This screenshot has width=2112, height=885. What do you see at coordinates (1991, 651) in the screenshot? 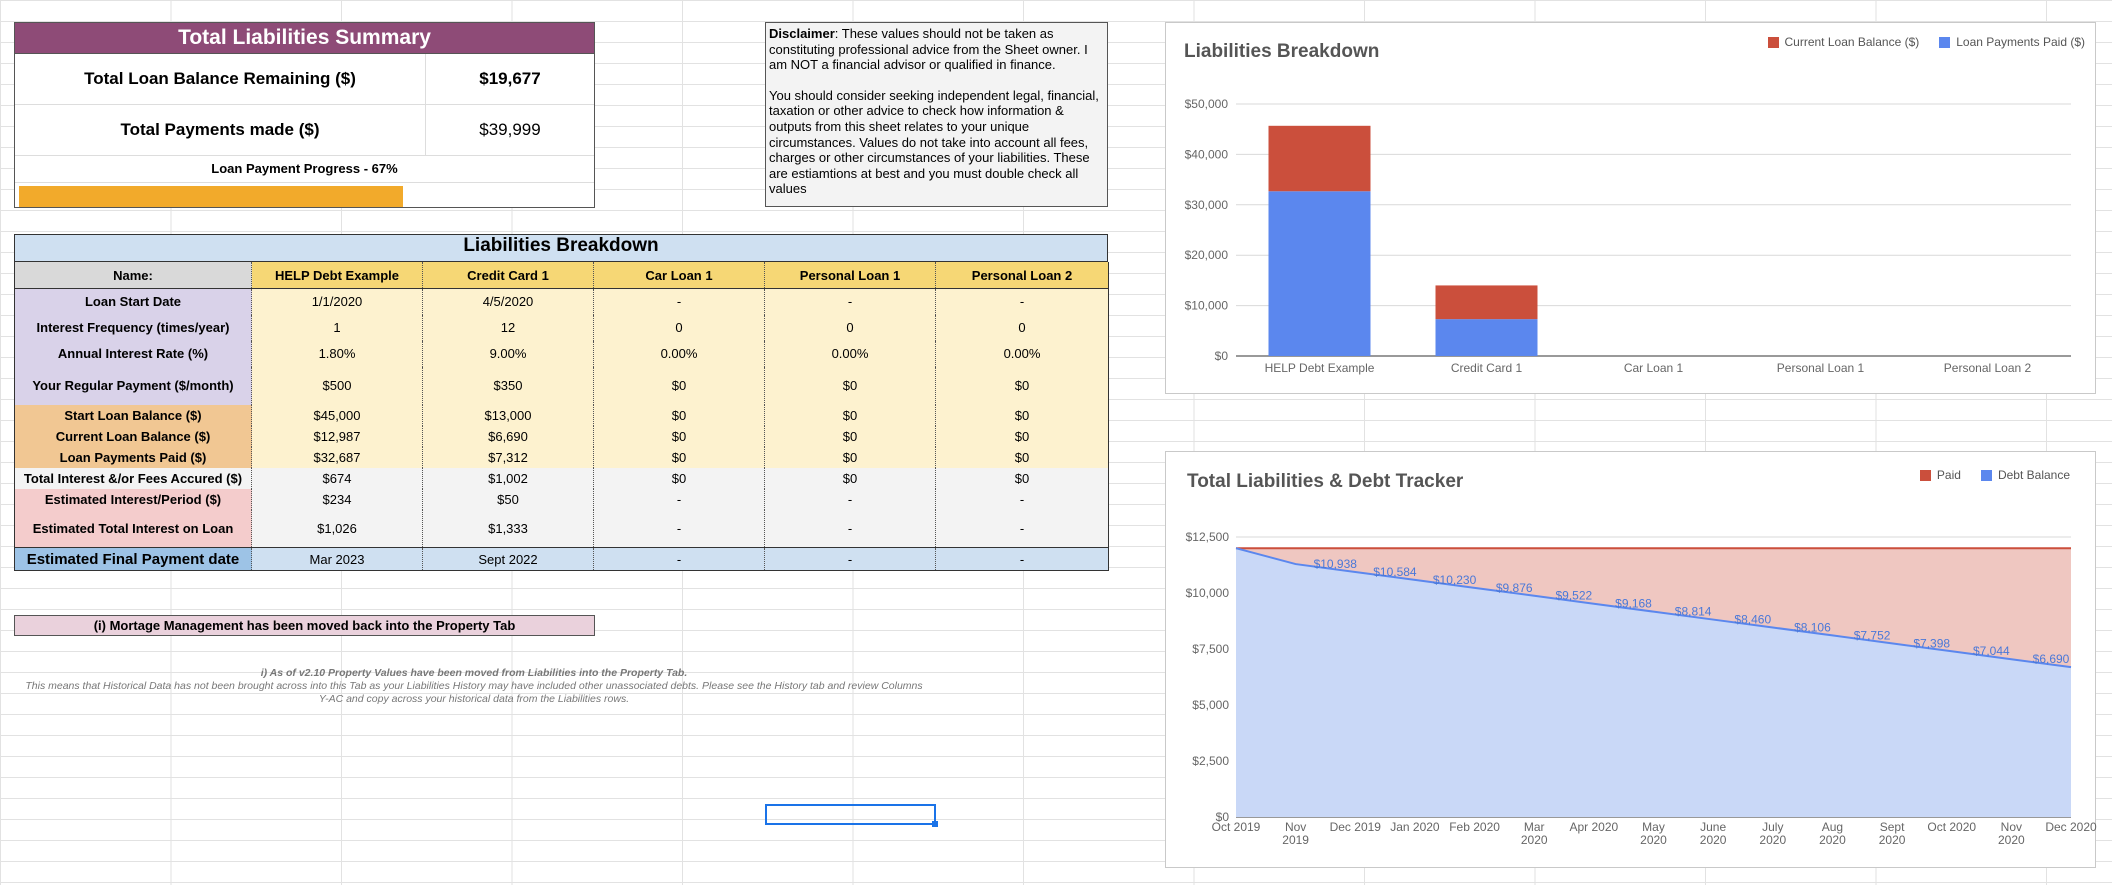
I see `data-label: $7,044` at bounding box center [1991, 651].